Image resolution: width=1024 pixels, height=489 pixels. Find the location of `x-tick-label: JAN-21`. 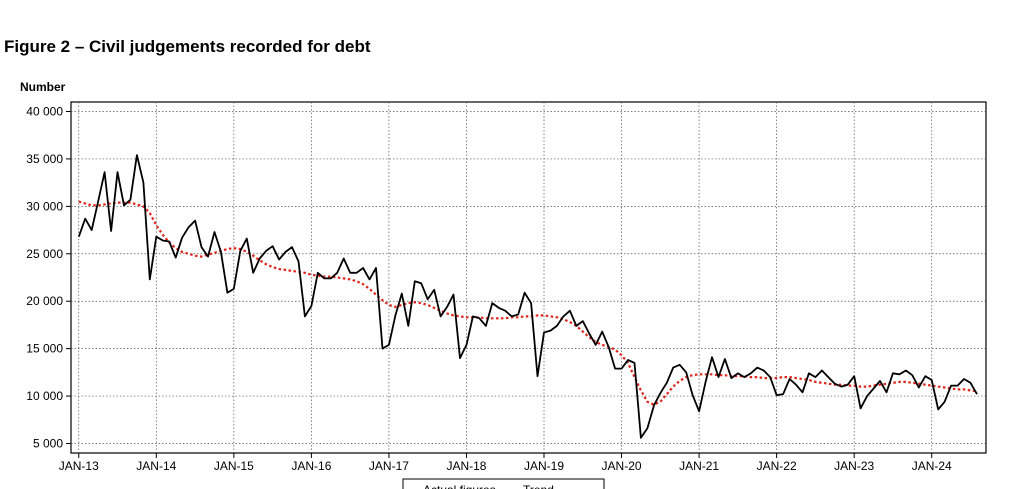

x-tick-label: JAN-21 is located at coordinates (699, 466).